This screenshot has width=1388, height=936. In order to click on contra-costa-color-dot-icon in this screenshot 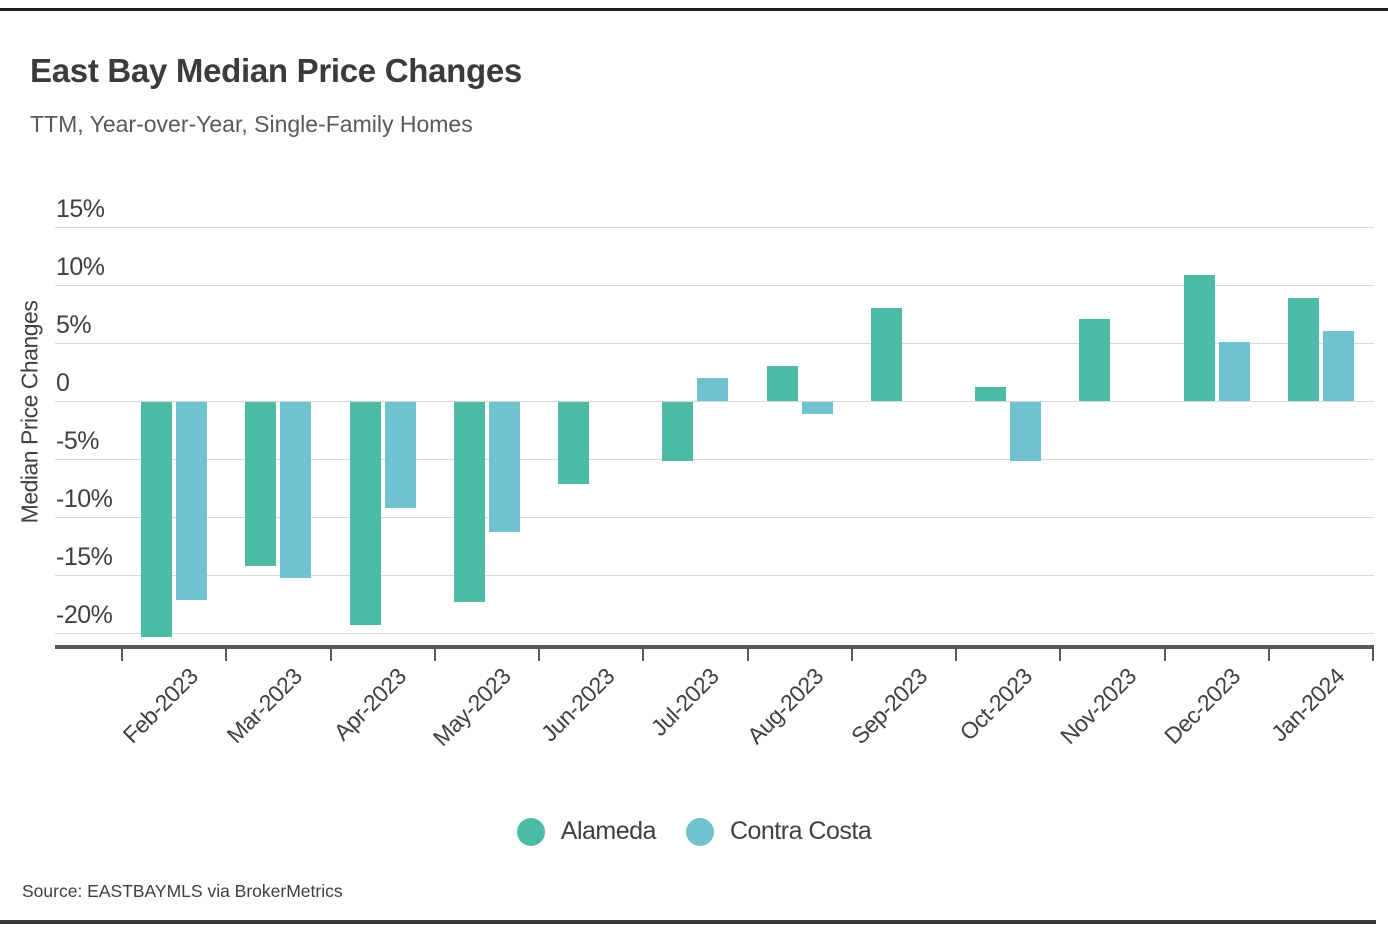, I will do `click(699, 831)`.